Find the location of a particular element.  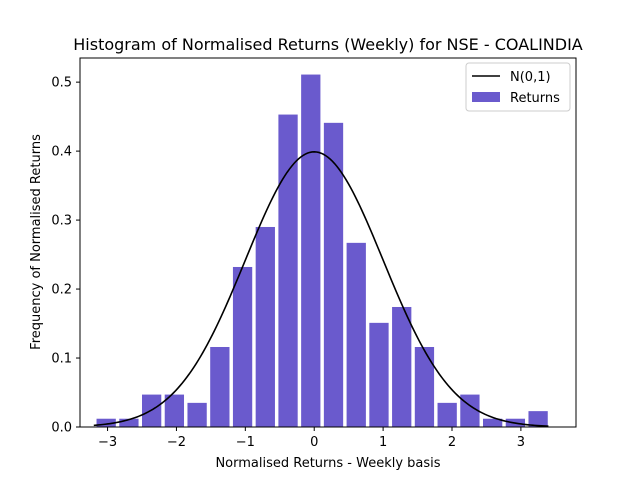

legend-label-returns: Returns is located at coordinates (535, 98).